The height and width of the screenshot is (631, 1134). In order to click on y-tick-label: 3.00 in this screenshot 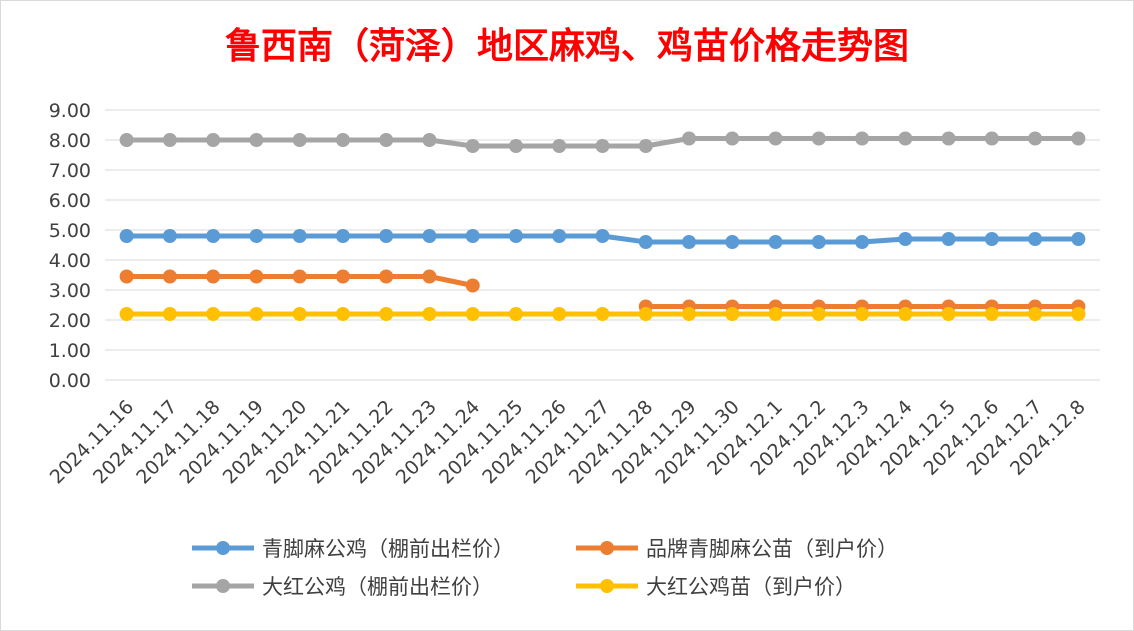, I will do `click(70, 291)`.